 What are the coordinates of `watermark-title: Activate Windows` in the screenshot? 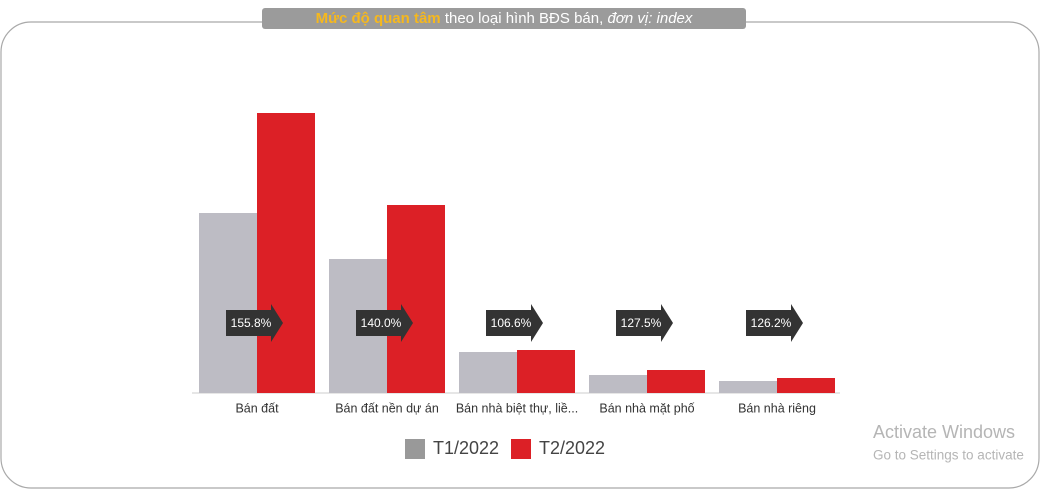 It's located at (944, 432).